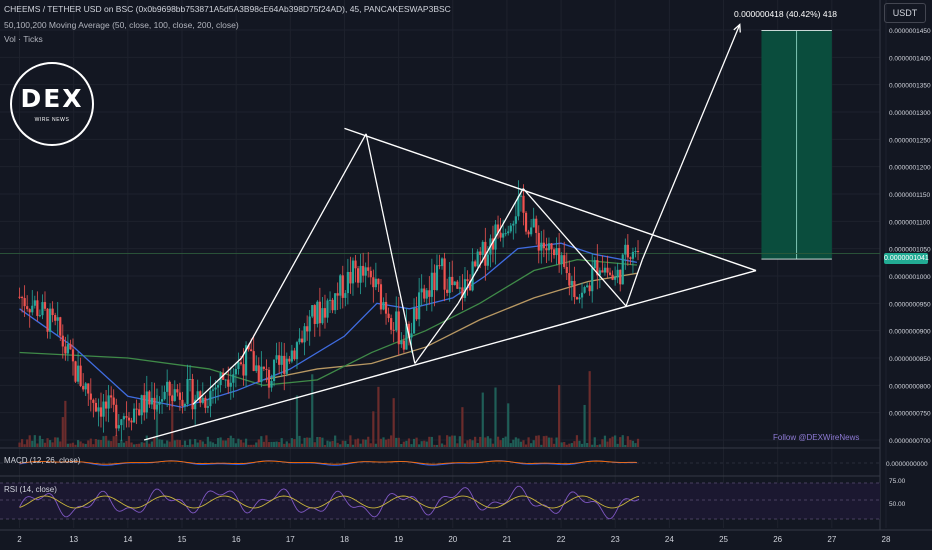 This screenshot has width=932, height=550. What do you see at coordinates (897, 481) in the screenshot?
I see `rsi-level-label: 75.00` at bounding box center [897, 481].